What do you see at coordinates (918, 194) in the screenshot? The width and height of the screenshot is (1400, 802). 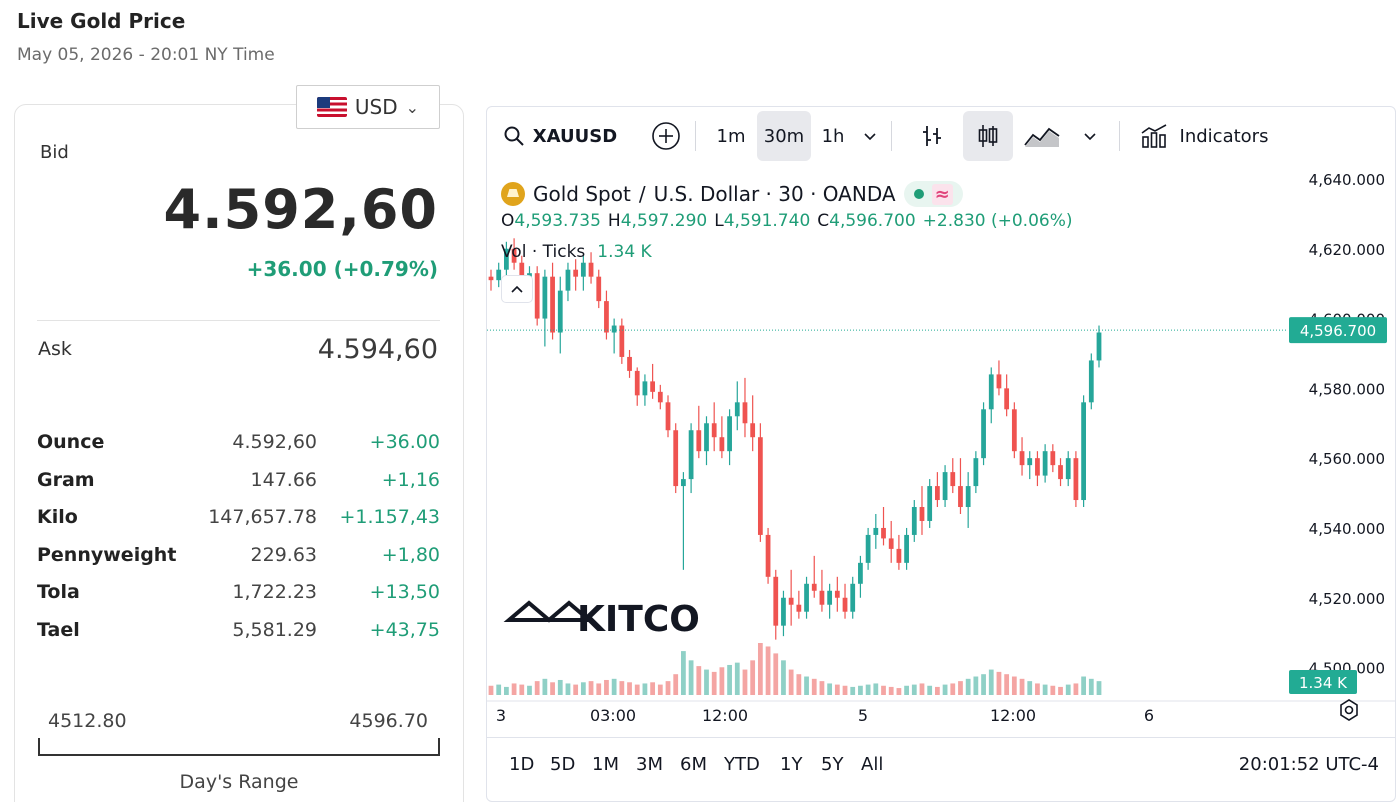 I see `market-open-dot-icon` at bounding box center [918, 194].